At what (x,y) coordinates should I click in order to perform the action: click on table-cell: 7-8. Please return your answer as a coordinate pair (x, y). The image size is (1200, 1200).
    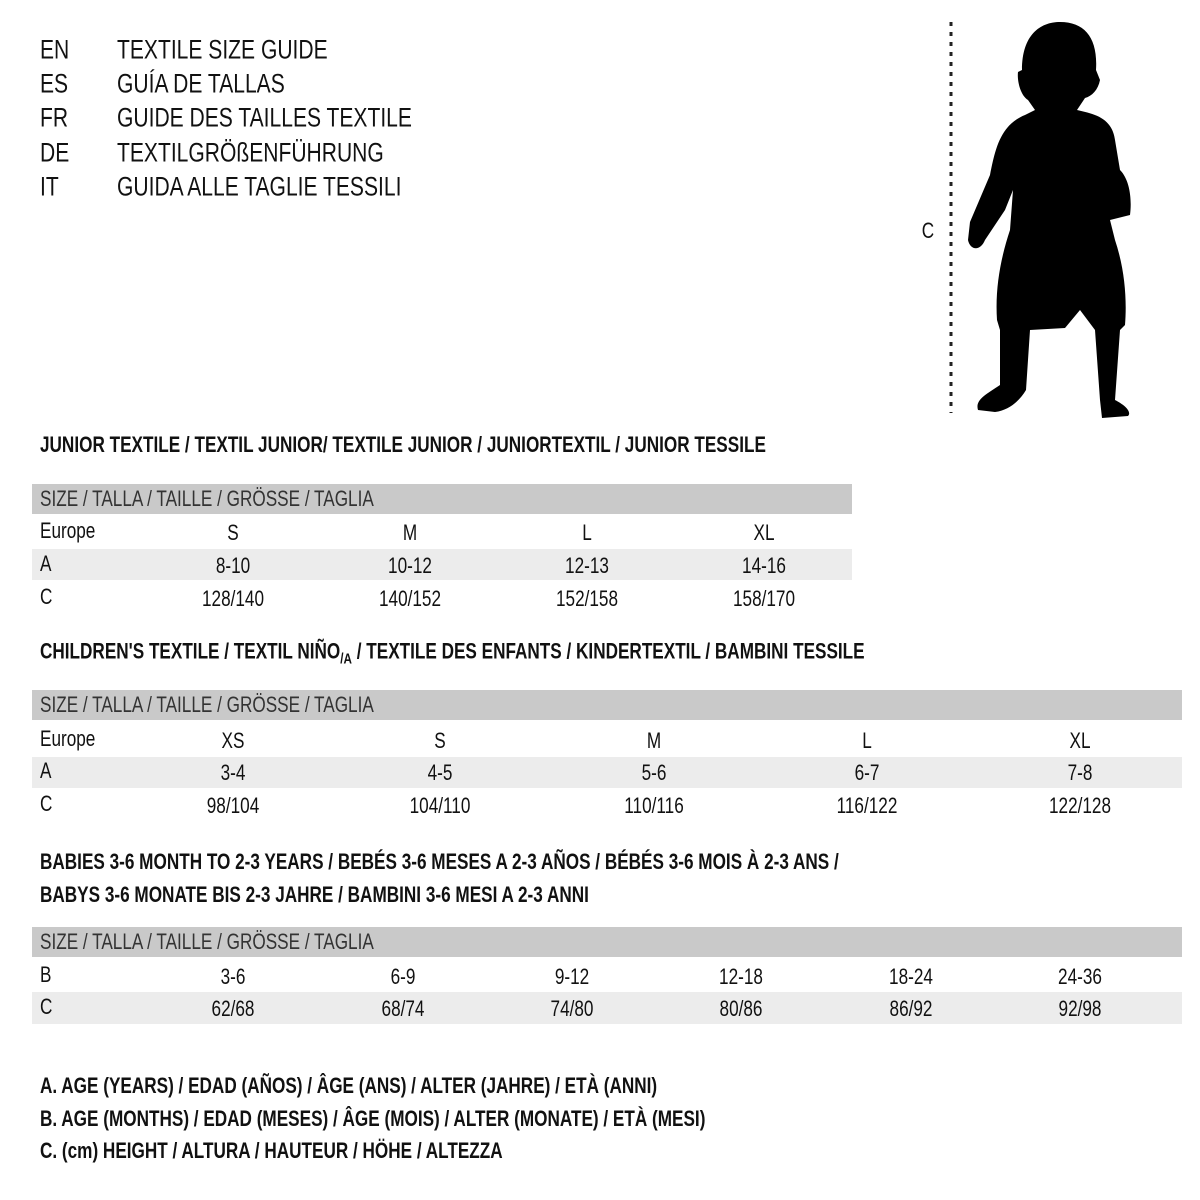
    Looking at the image, I should click on (1080, 772).